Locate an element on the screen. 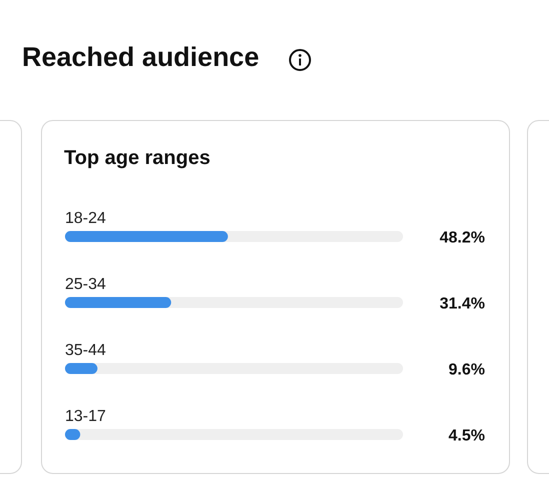  chart-title: Reached audience is located at coordinates (141, 57).